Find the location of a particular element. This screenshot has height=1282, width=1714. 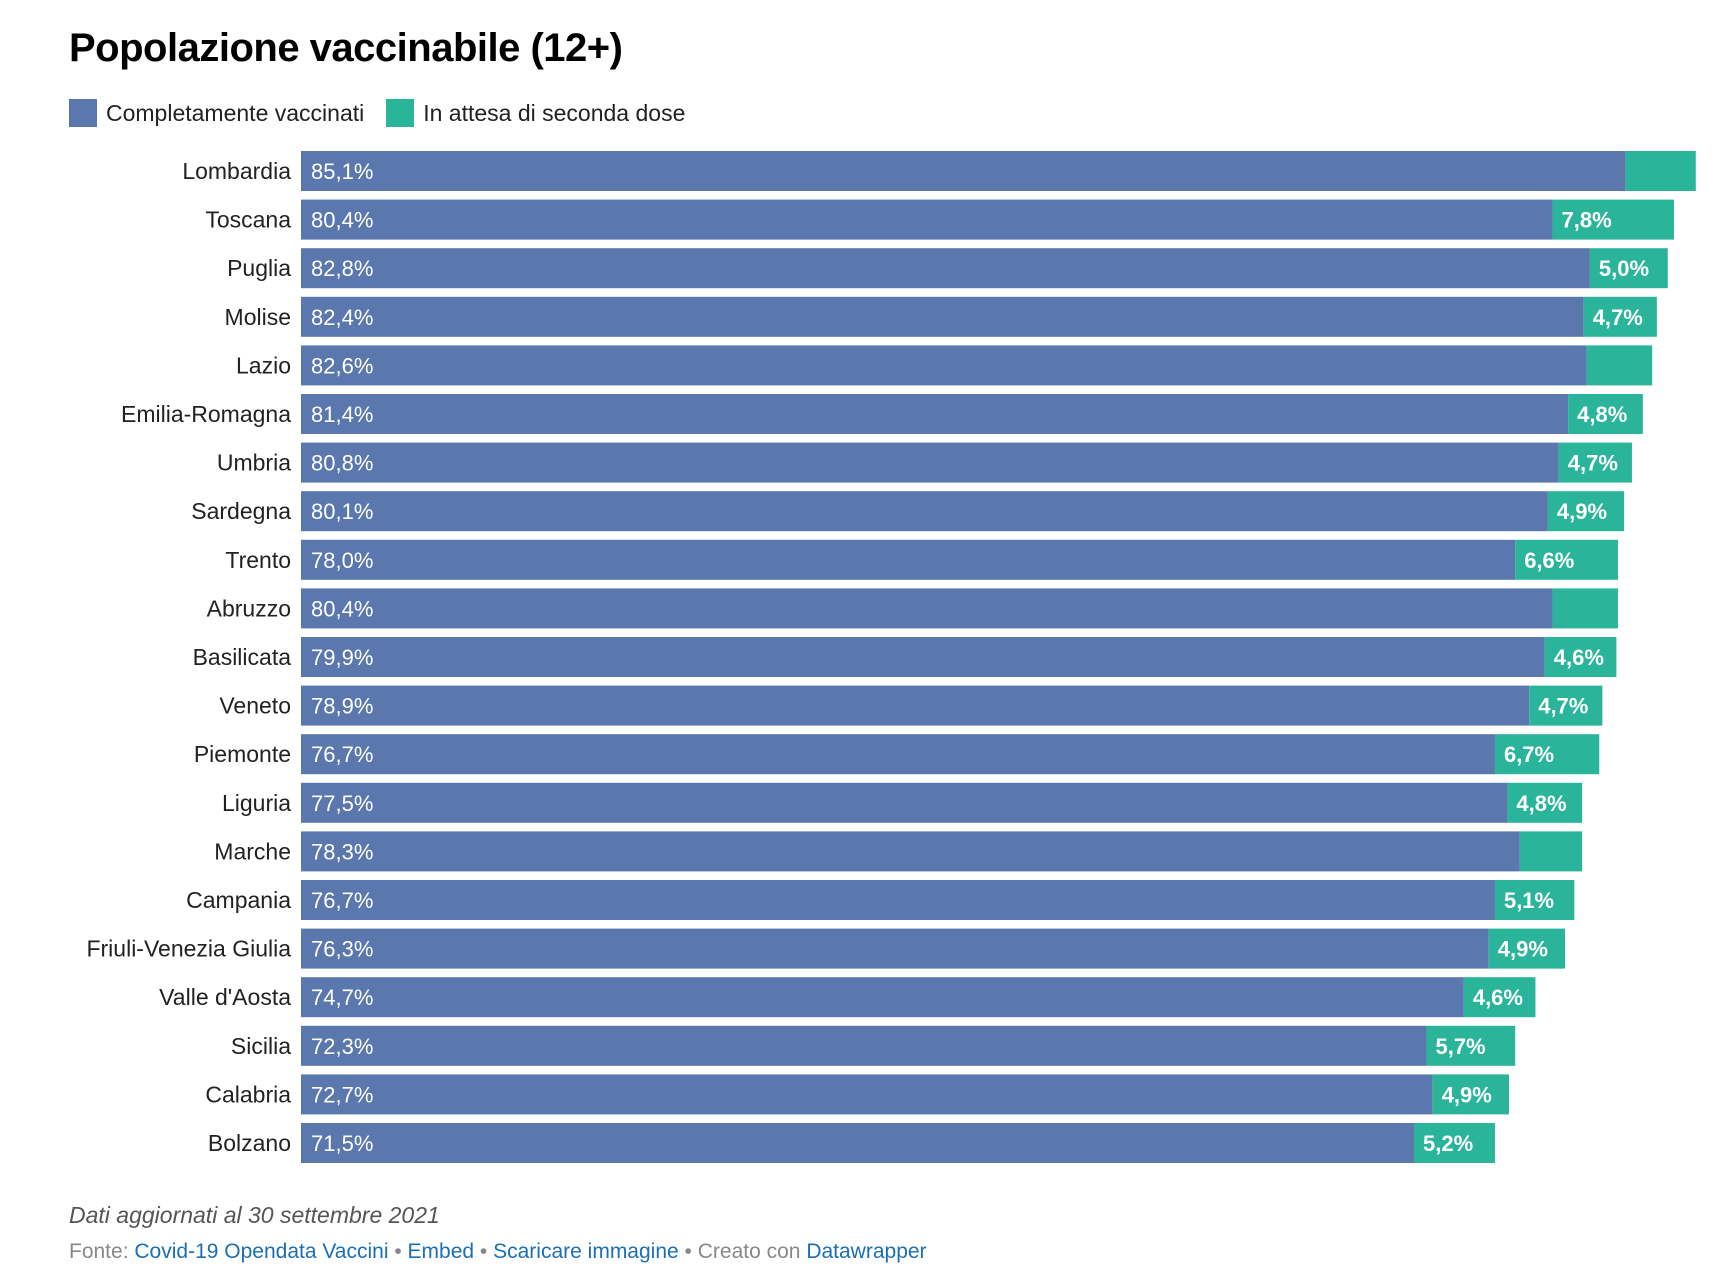

data-label-vaccinated: 82,4% is located at coordinates (342, 317).